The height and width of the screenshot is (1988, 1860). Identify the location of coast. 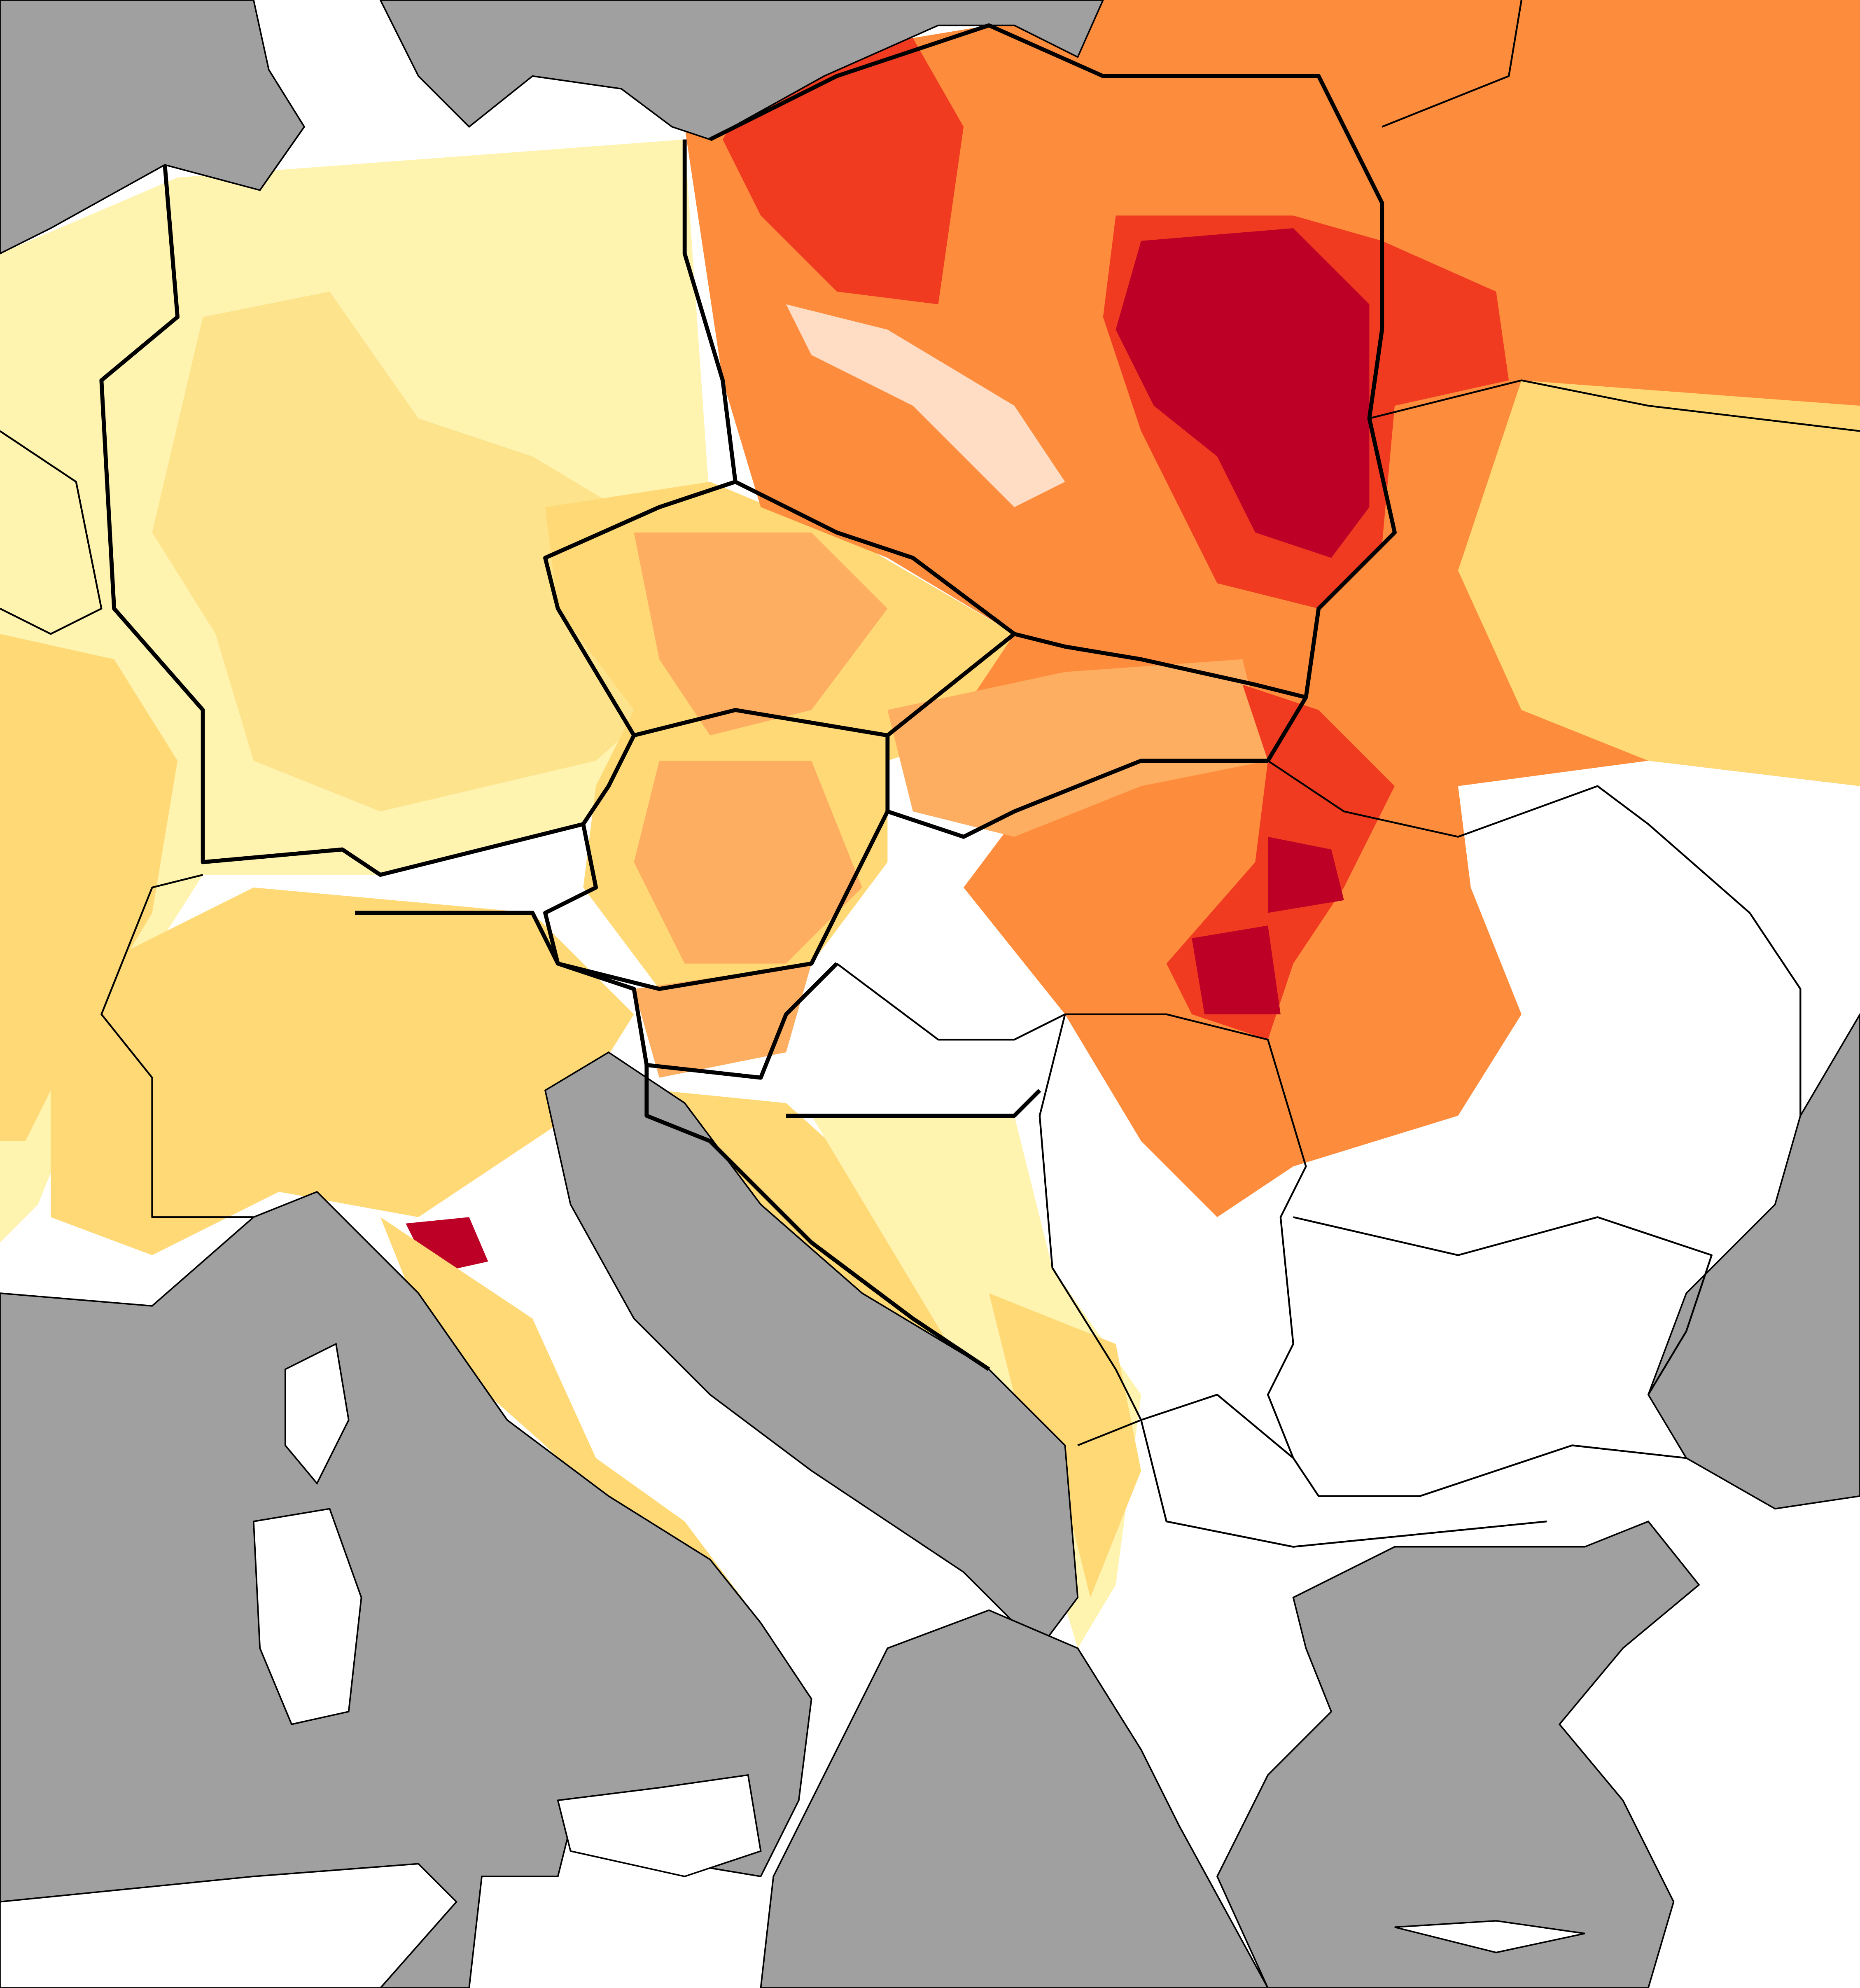
(229, 1926).